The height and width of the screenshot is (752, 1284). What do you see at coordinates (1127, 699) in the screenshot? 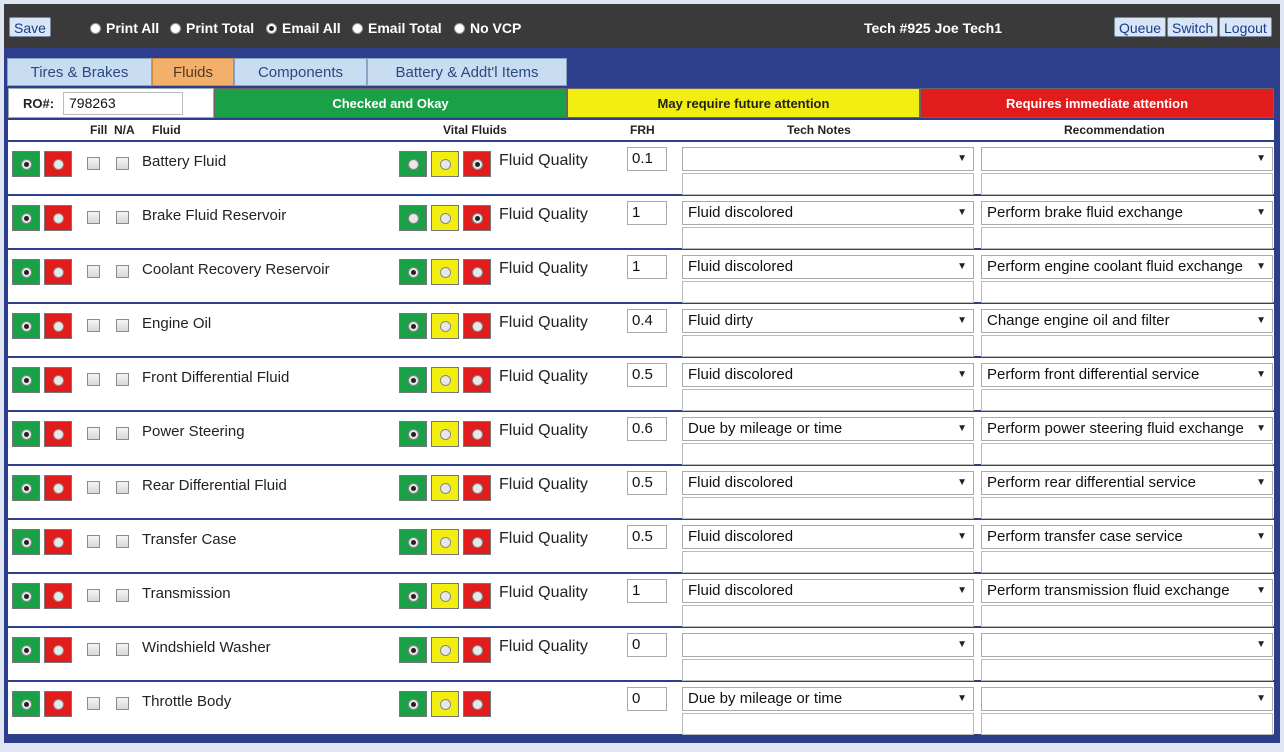
I see `recommendation-select: ▼` at bounding box center [1127, 699].